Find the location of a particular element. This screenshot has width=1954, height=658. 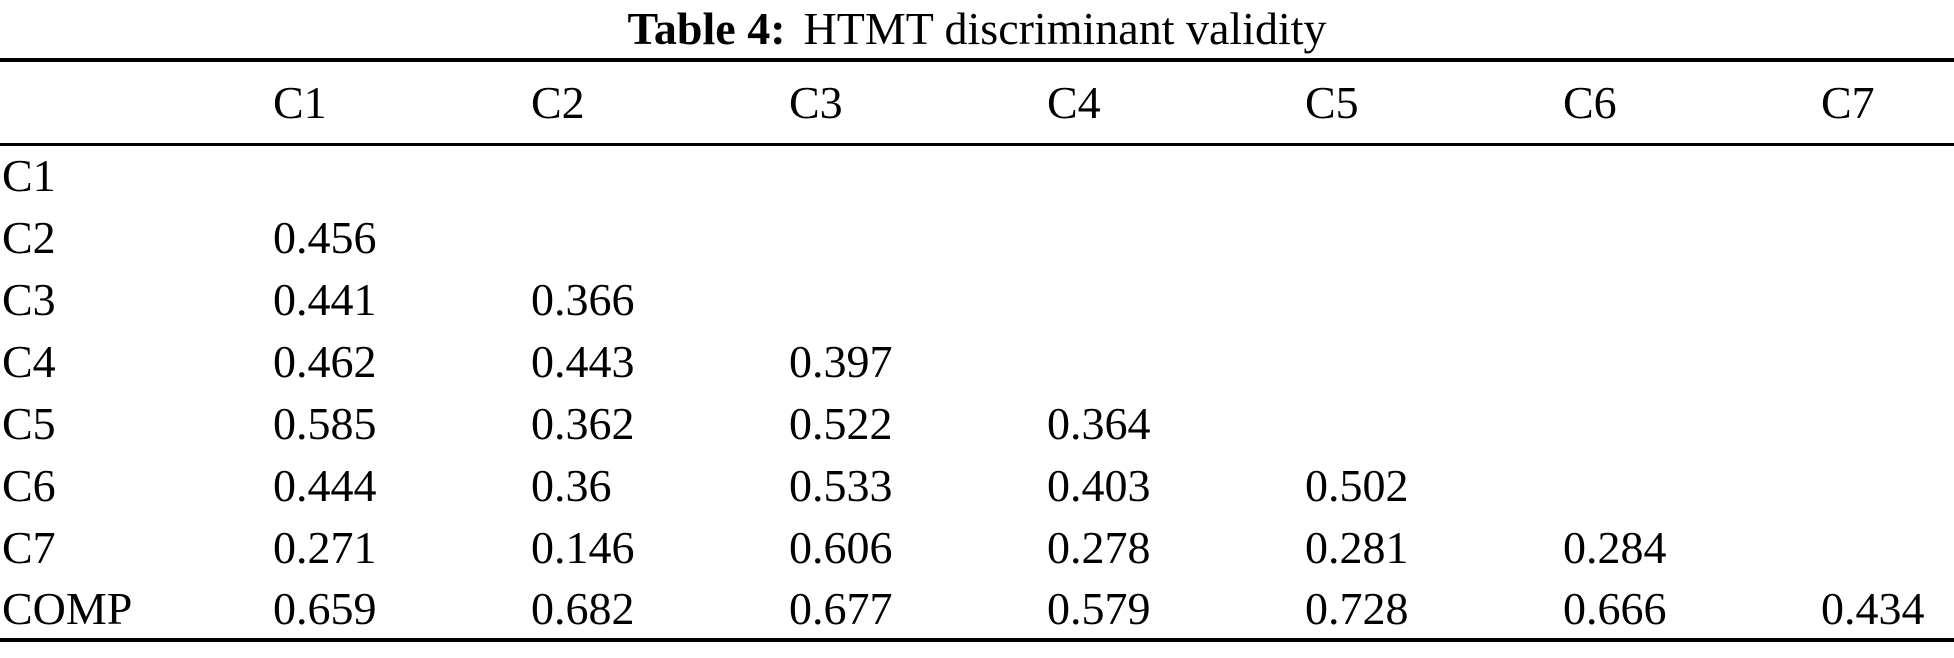

table-cell: 0.462 is located at coordinates (325, 361).